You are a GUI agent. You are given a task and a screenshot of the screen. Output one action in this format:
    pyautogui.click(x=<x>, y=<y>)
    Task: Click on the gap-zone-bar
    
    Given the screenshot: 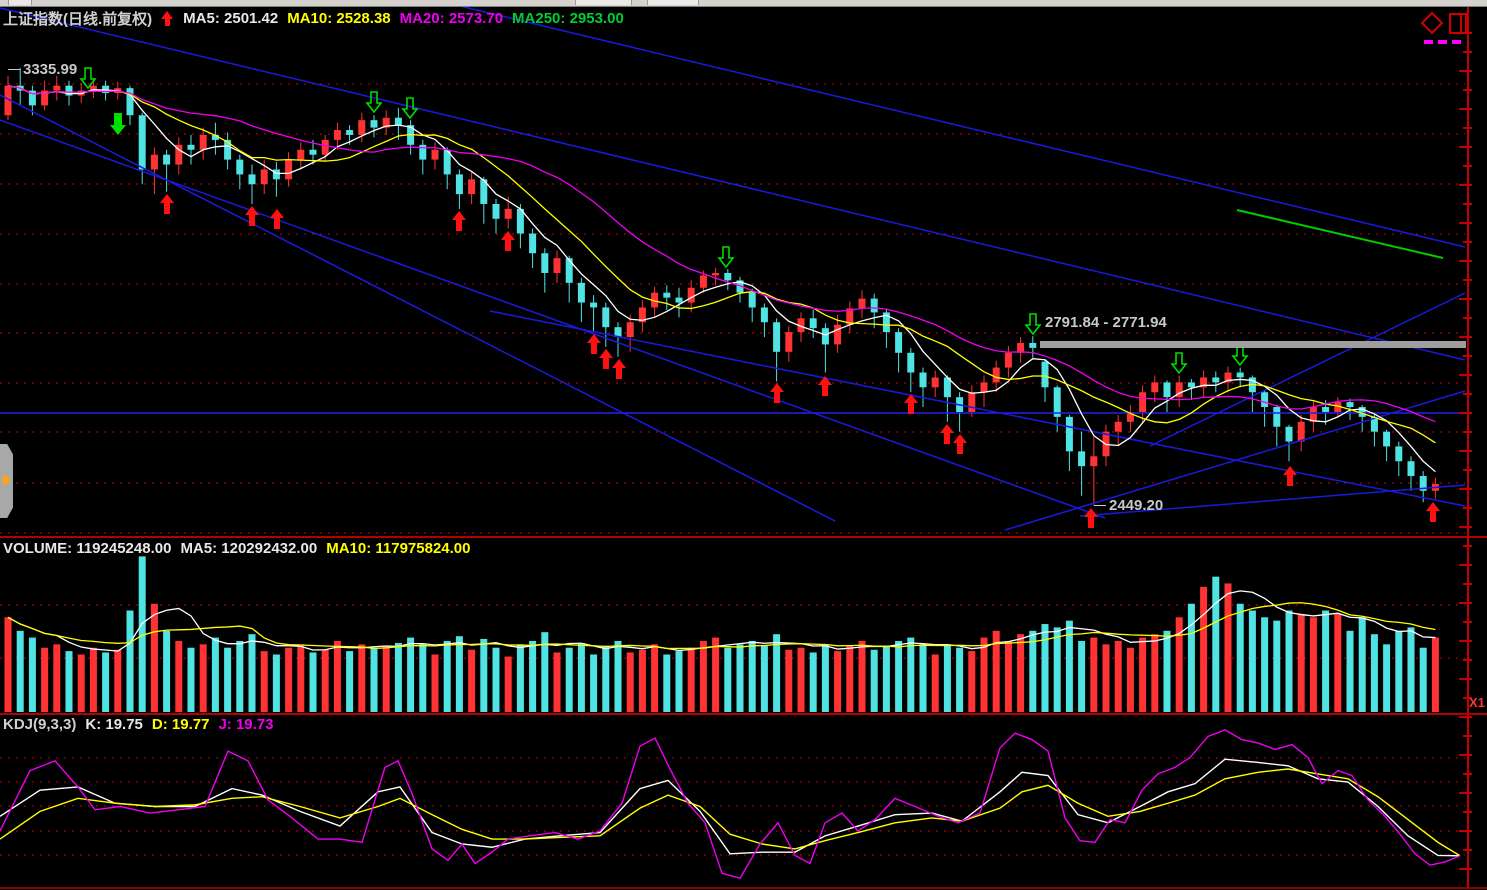 What is the action you would take?
    pyautogui.click(x=1253, y=344)
    